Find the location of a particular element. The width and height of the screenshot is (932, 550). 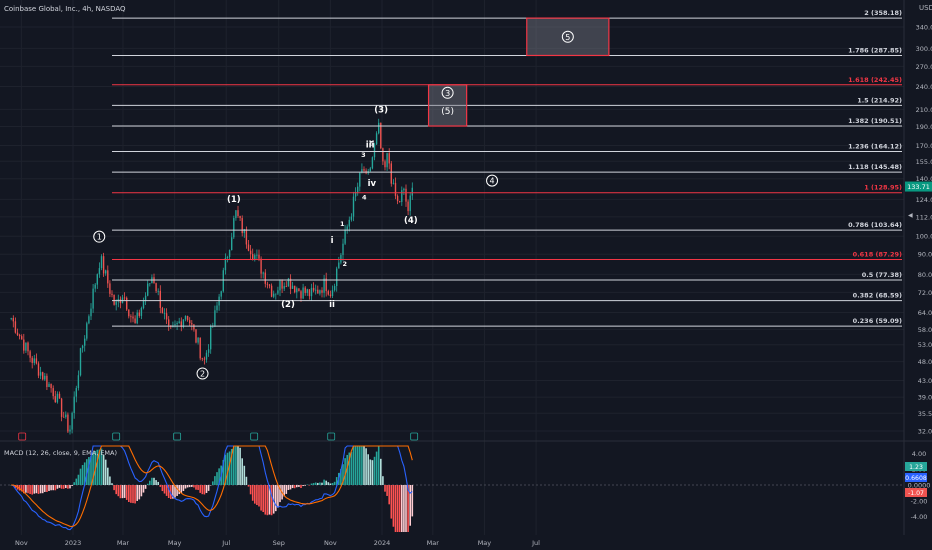

macd-axis-label: -4.00 is located at coordinates (919, 517).